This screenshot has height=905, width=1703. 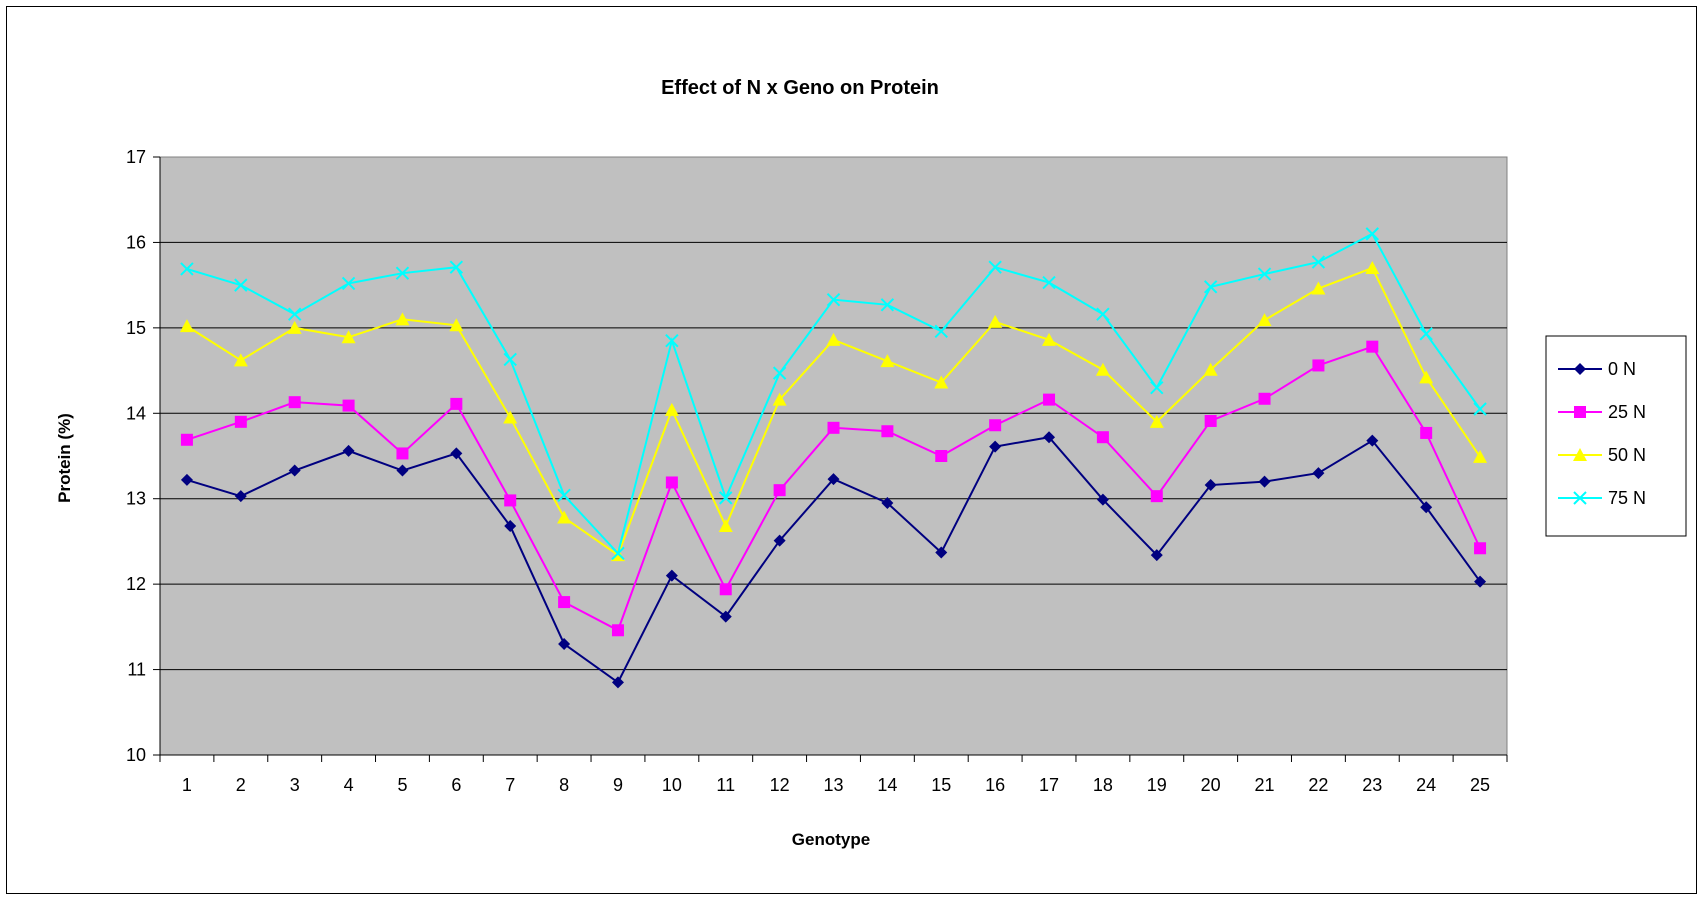 What do you see at coordinates (64, 458) in the screenshot?
I see `y-axis-label: Protein (%)` at bounding box center [64, 458].